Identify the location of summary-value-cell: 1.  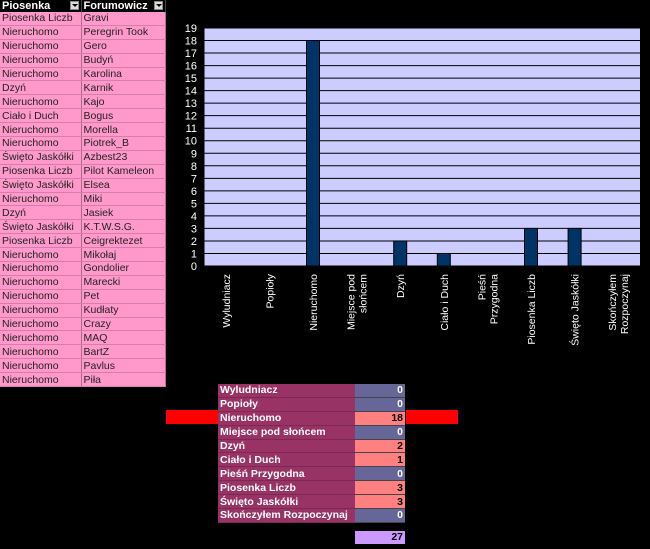
(380, 460).